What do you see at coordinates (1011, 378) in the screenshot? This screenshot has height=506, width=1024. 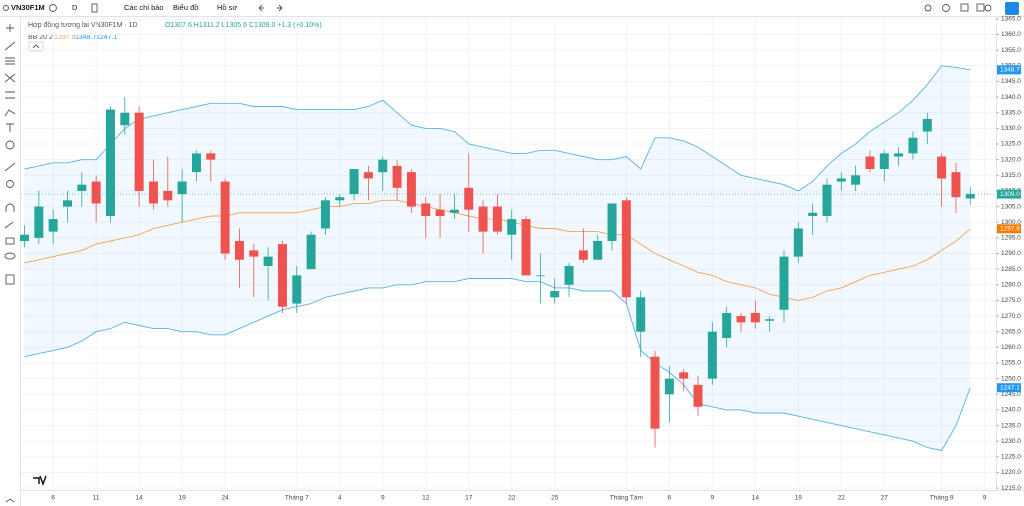 I see `y-tick-label: 1250.0` at bounding box center [1011, 378].